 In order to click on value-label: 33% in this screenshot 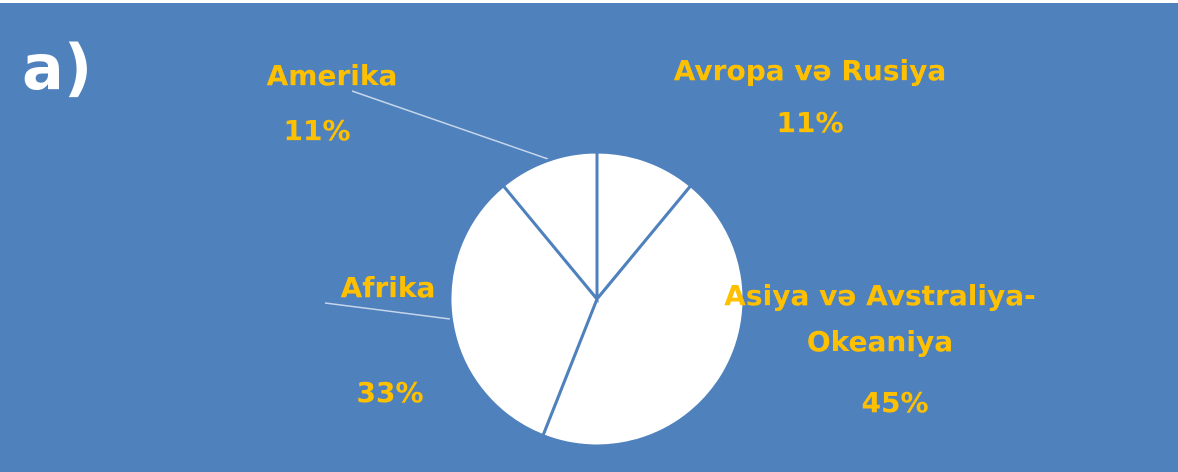, I will do `click(390, 392)`.